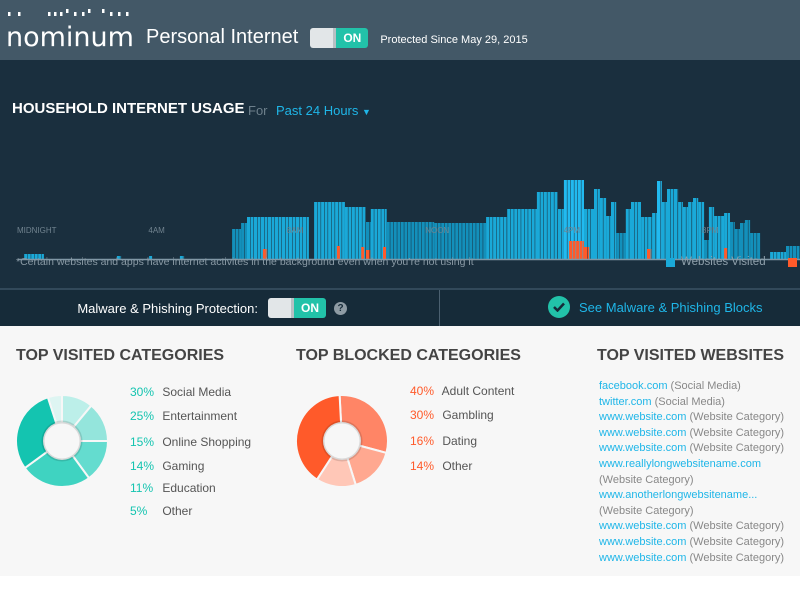  I want to click on help-icon: ?, so click(340, 308).